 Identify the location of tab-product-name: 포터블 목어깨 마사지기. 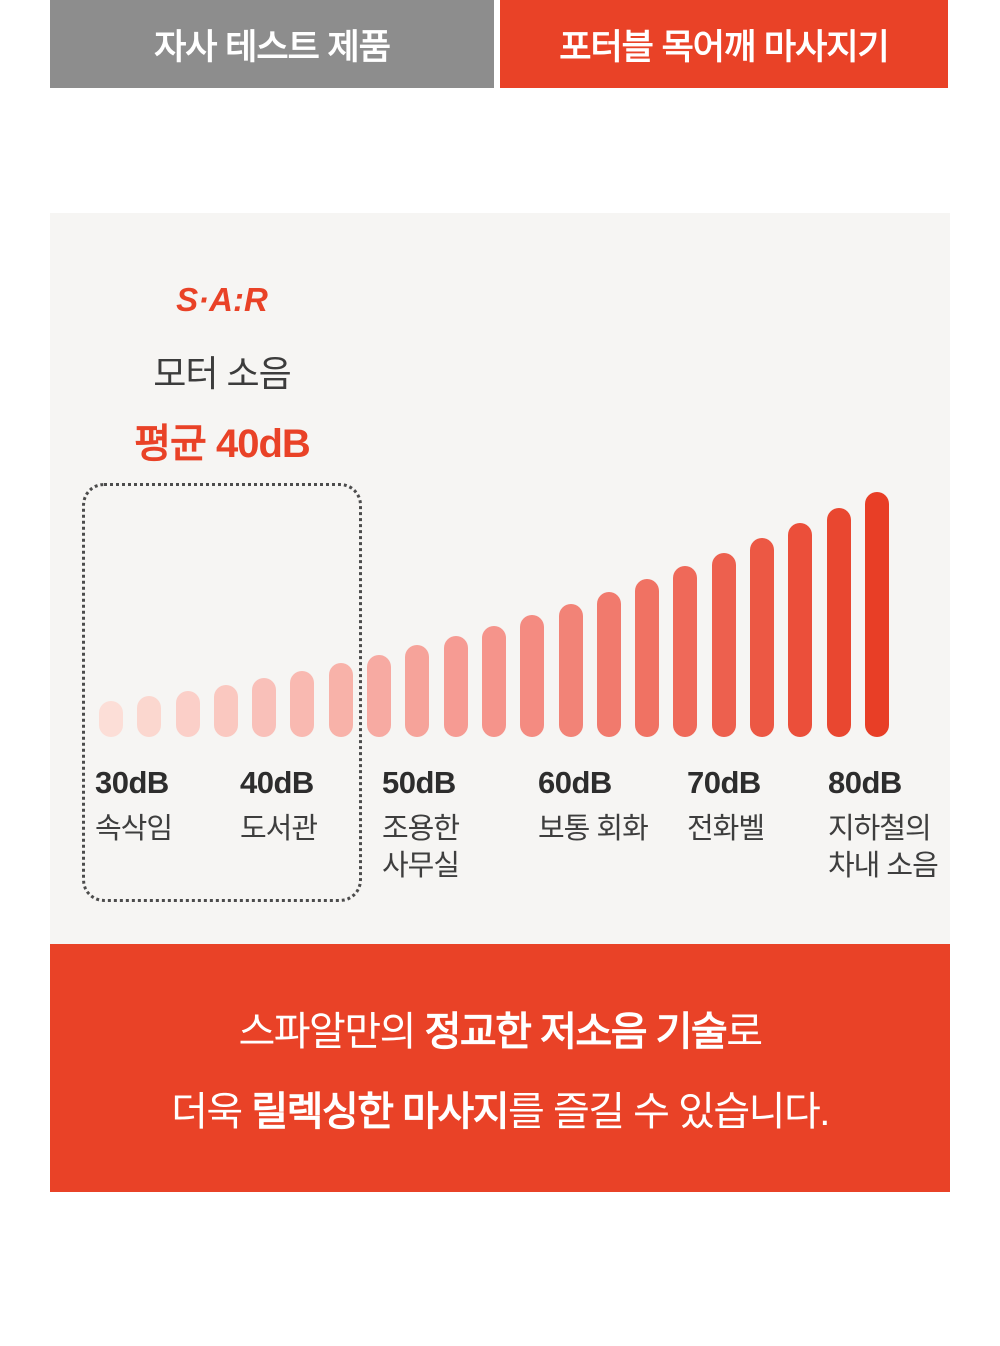
(724, 44).